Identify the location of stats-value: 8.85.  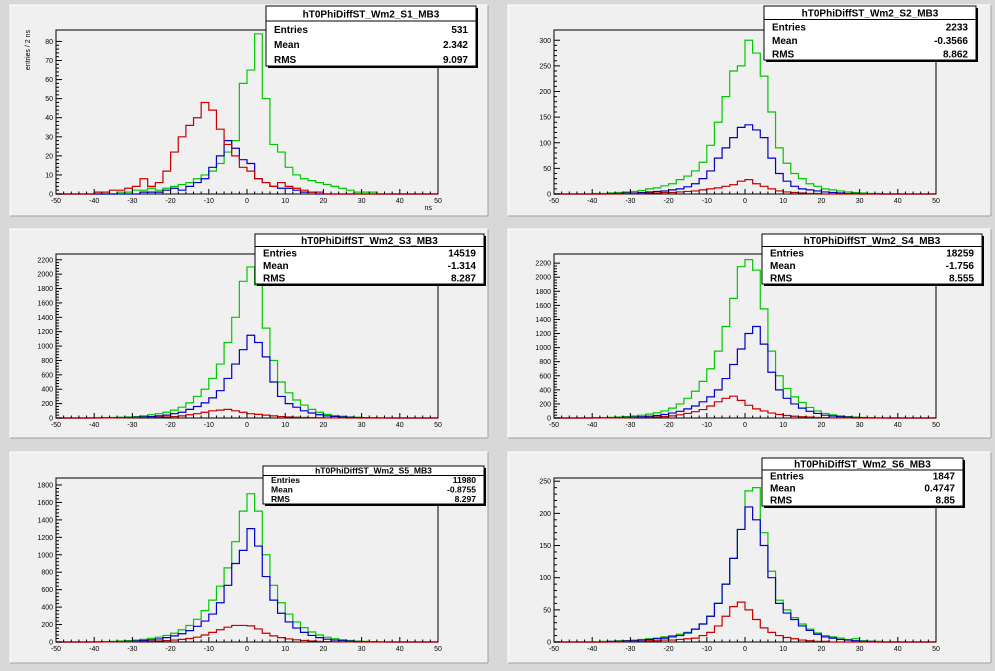
(946, 501).